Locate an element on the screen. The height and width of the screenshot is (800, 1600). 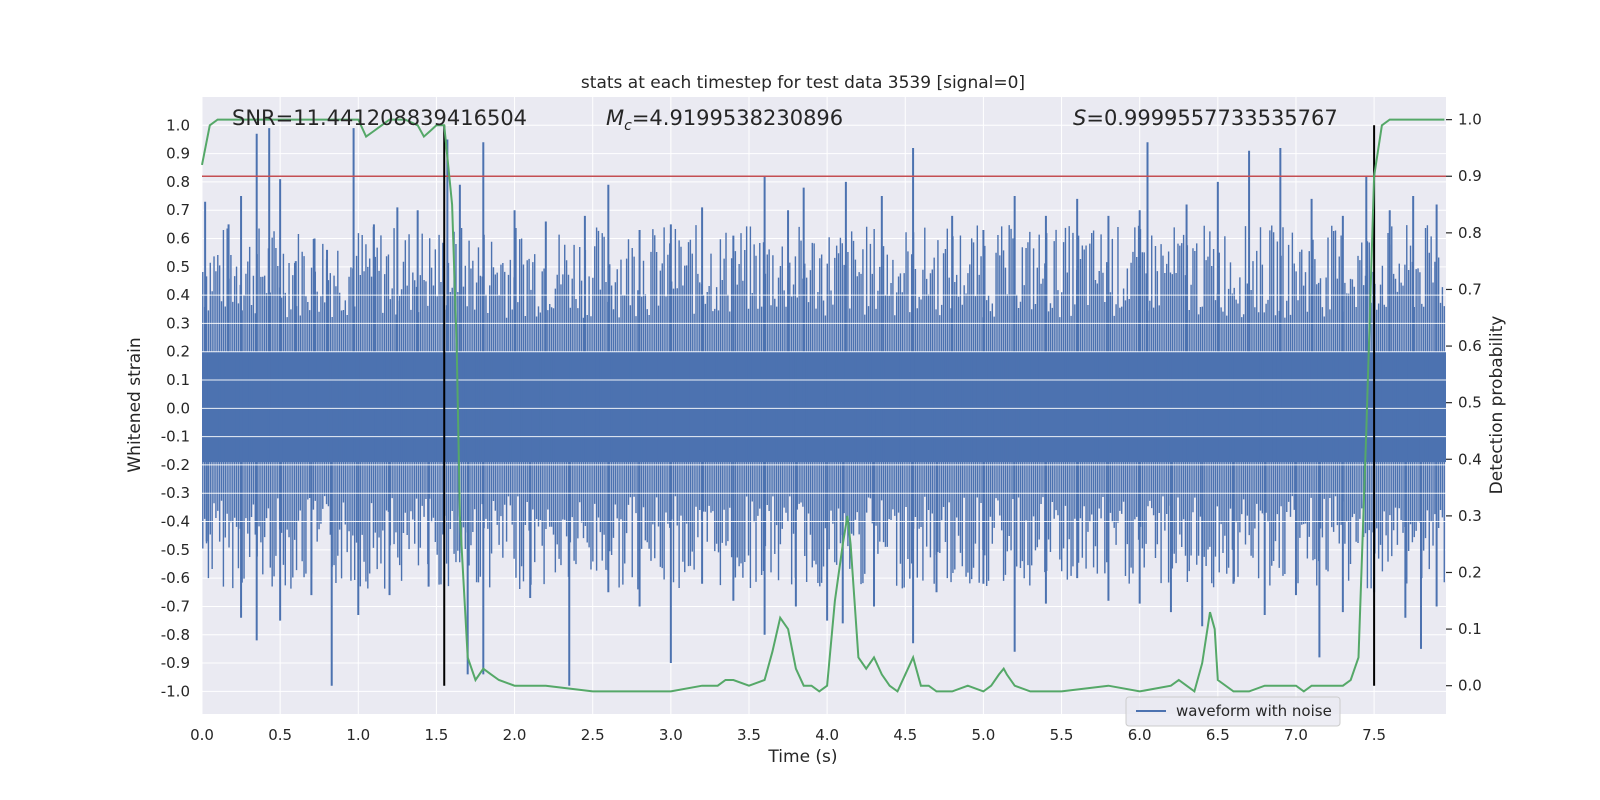
x-tick-label-14: 7.0 is located at coordinates (1296, 735).